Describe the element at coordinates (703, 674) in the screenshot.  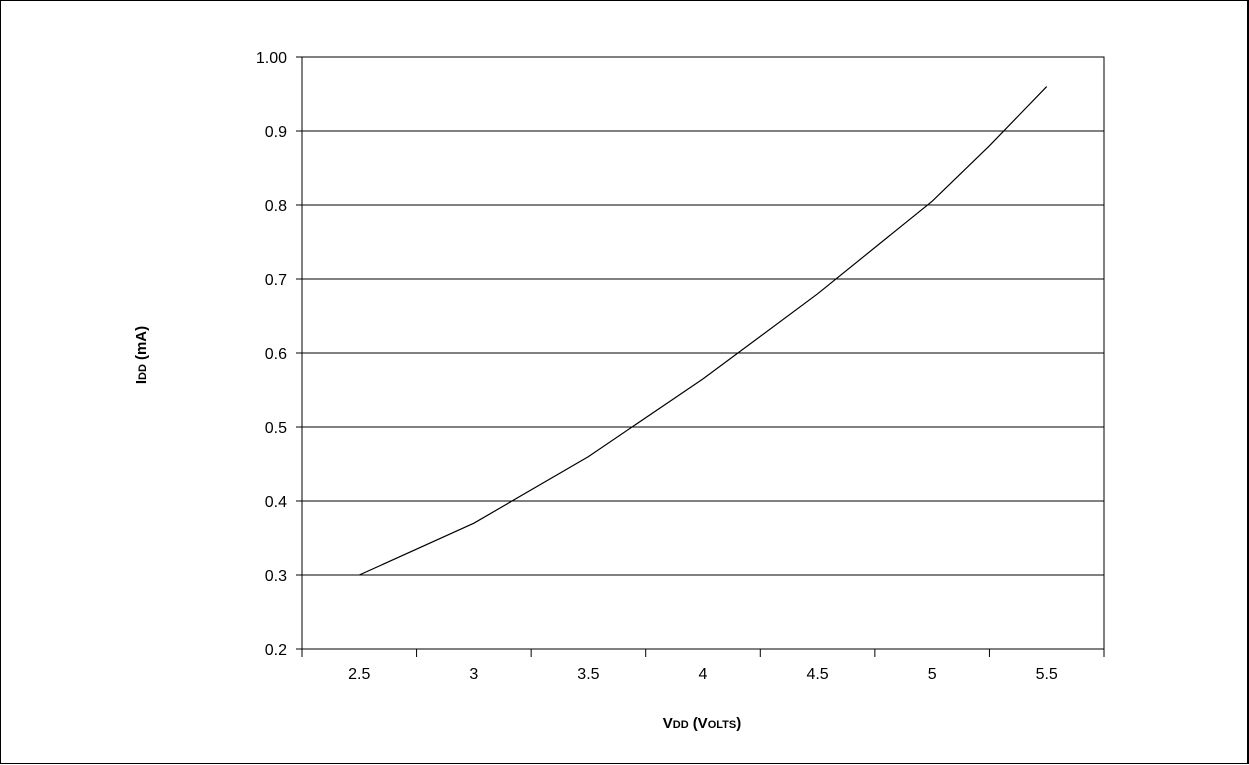
I see `x-tick-label: 4` at that location.